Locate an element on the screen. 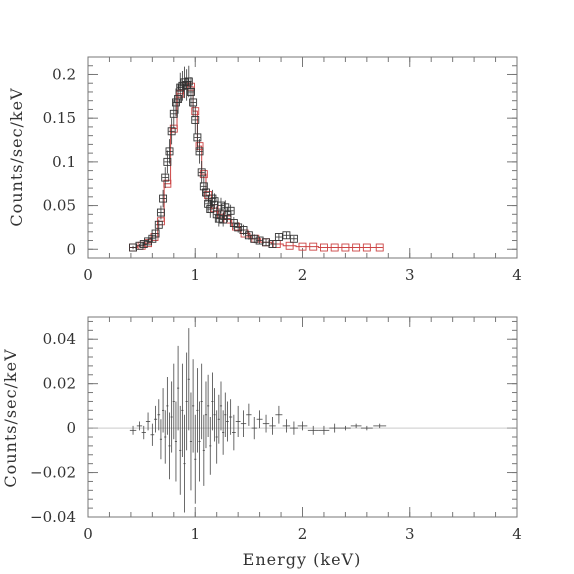 This screenshot has width=574, height=574. model-curve is located at coordinates (256, 166).